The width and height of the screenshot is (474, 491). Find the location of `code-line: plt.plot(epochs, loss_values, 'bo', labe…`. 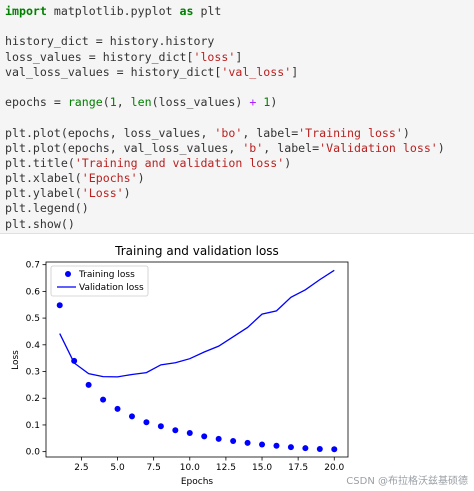

code-line: plt.plot(epochs, loss_values, 'bo', labe… is located at coordinates (239, 133).